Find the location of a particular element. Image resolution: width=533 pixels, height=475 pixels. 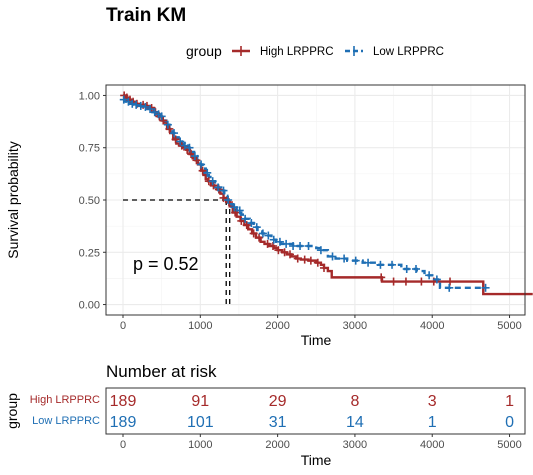

risk-table-x-label: Time is located at coordinates (316, 460).